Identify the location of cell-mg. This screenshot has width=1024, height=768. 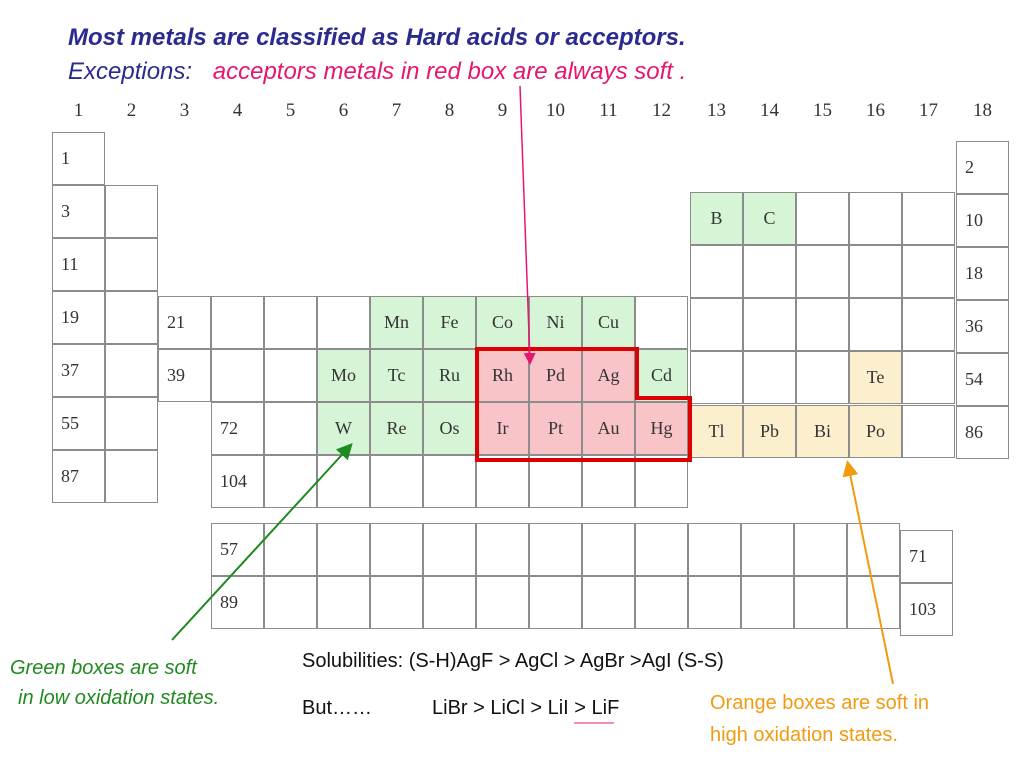
(131, 264).